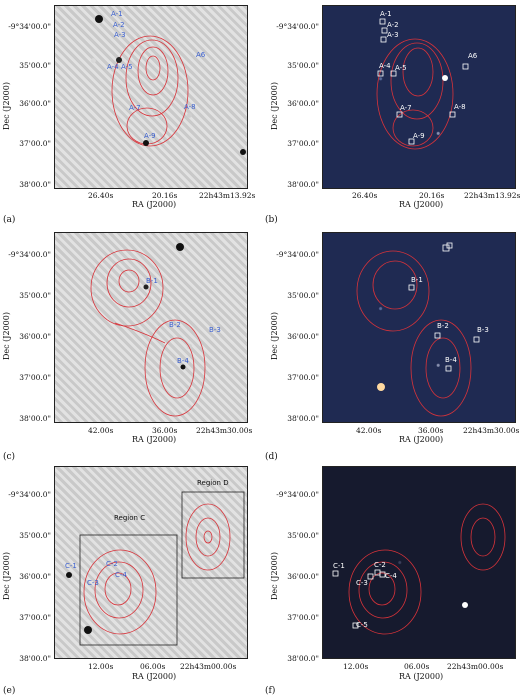 The image size is (520, 697). Describe the element at coordinates (419, 327) in the screenshot. I see `image-frame-d: B-1 B-2 B-3 B-4` at that location.